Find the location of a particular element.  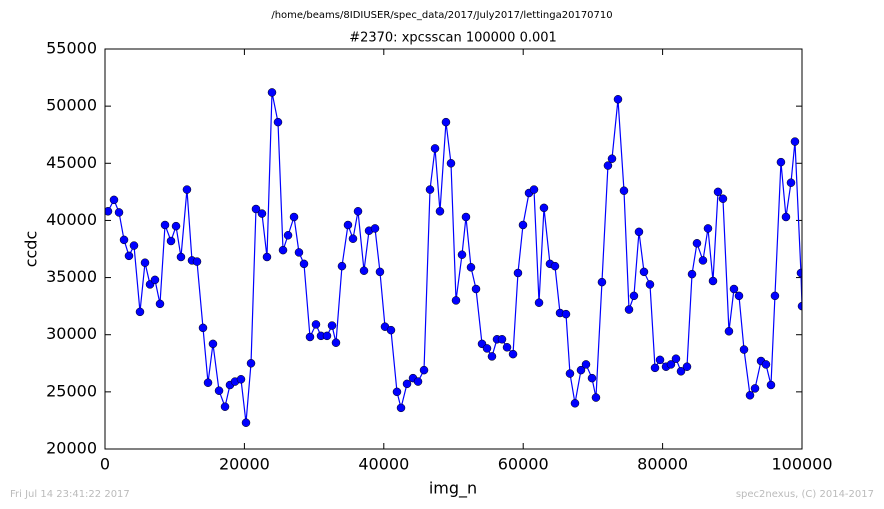

y-tick-label: 55000 is located at coordinates (71, 48).